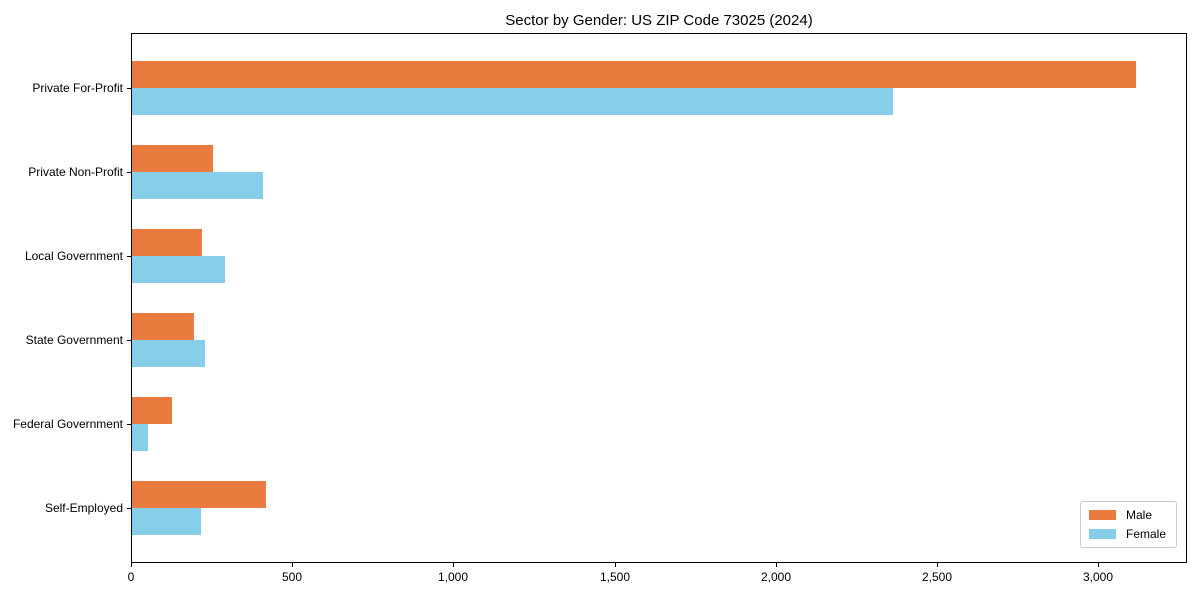 The image size is (1200, 600). What do you see at coordinates (453, 577) in the screenshot?
I see `x-tick-label-1000: 1,000` at bounding box center [453, 577].